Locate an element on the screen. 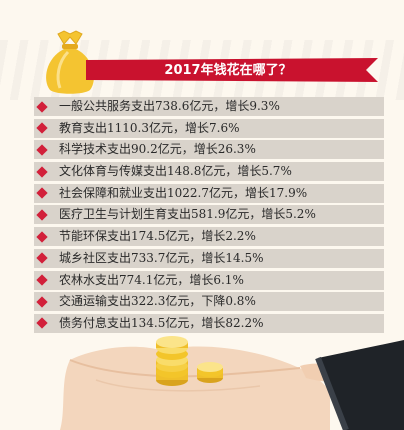 The height and width of the screenshot is (430, 404). list-item: 城乡社区支出733.7亿元，增长14.5% is located at coordinates (209, 258).